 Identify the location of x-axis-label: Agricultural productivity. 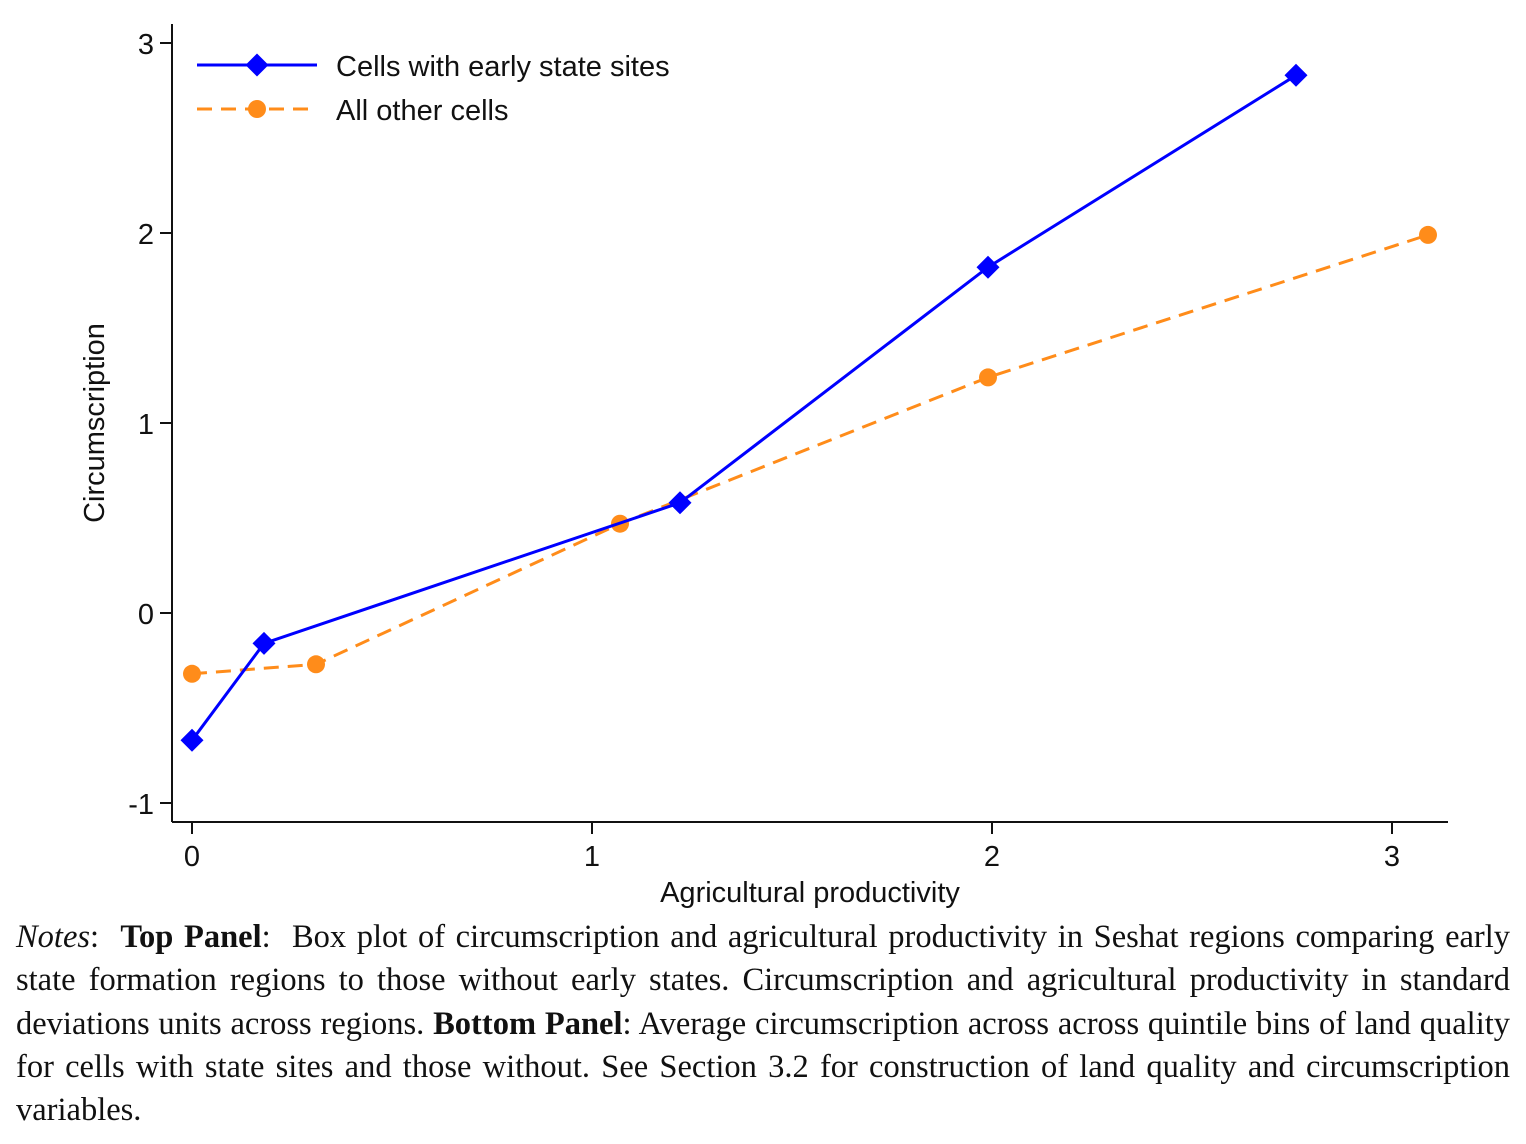
(810, 893).